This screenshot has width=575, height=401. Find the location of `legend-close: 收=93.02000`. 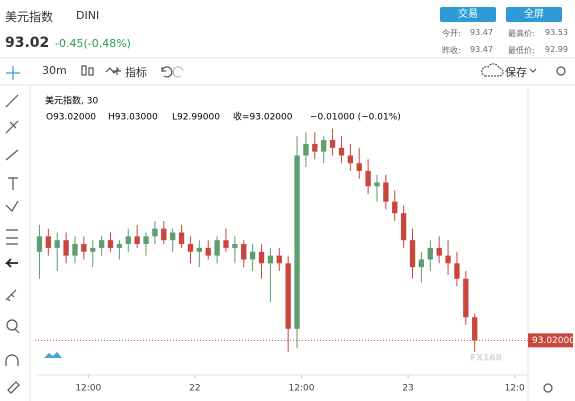

legend-close: 收=93.02000 is located at coordinates (263, 117).